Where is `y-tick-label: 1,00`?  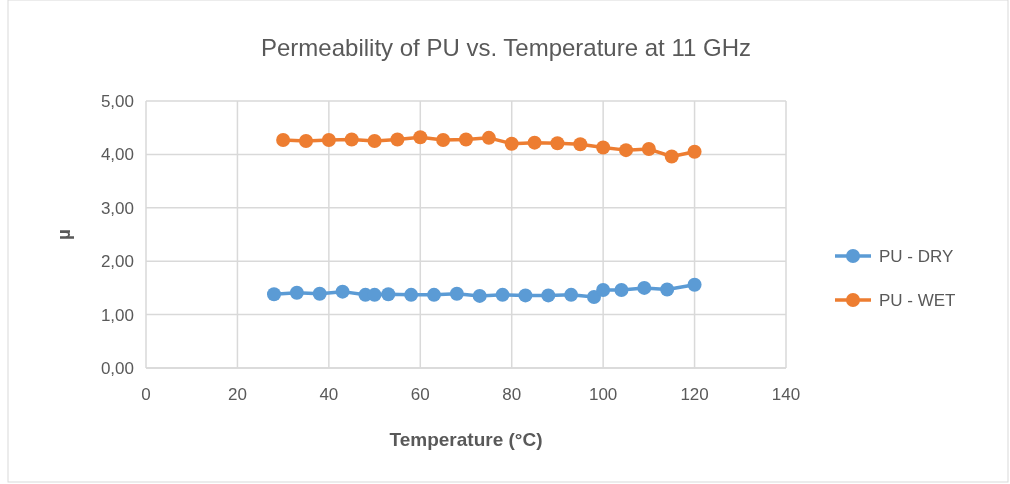 y-tick-label: 1,00 is located at coordinates (117, 315).